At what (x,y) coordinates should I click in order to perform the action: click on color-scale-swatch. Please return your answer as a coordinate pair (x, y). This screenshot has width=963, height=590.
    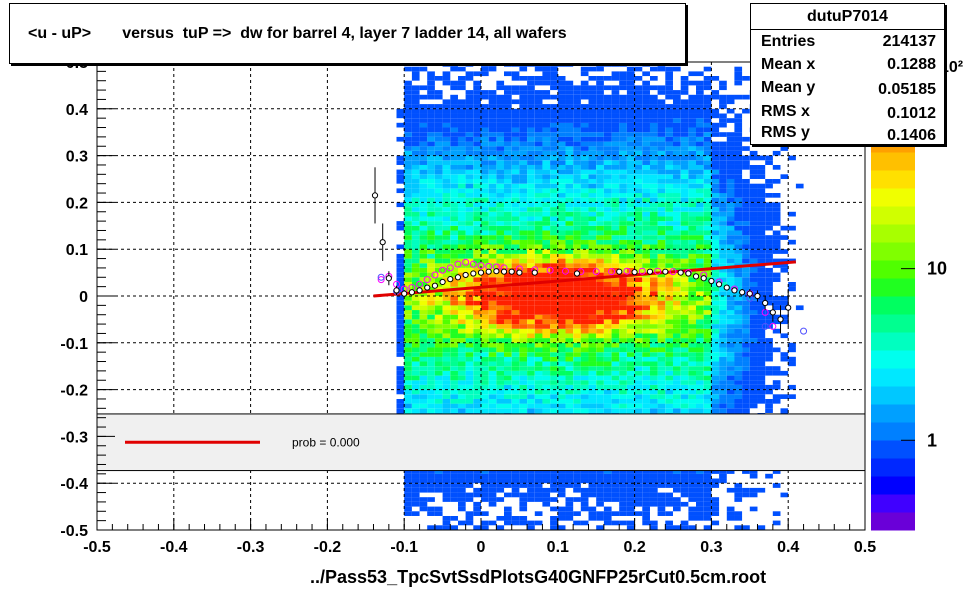
    Looking at the image, I should click on (893, 485).